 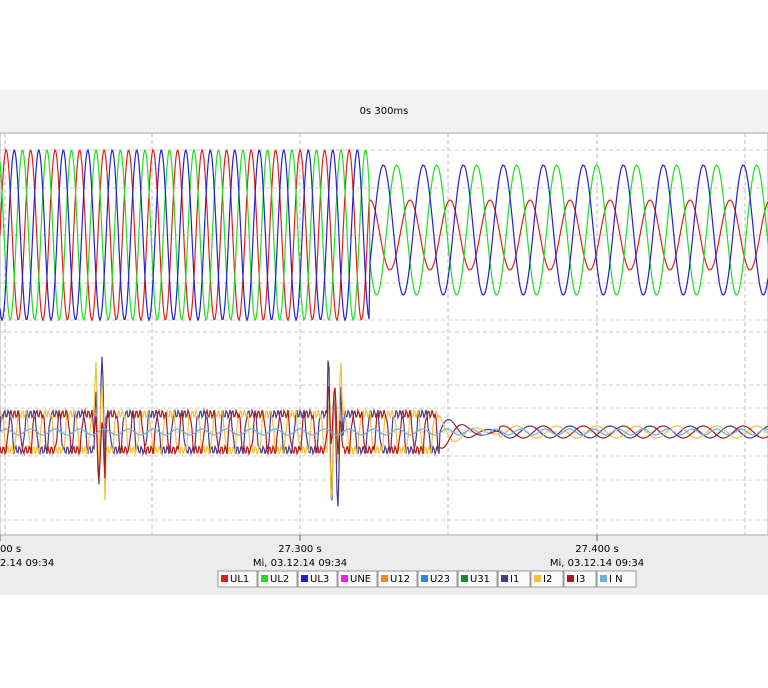 I want to click on legend-label: U31, so click(x=480, y=579).